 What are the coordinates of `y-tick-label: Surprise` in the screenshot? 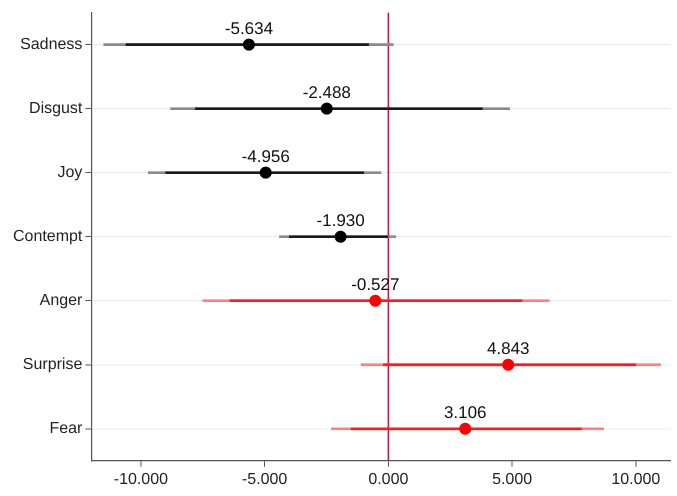 It's located at (52, 365).